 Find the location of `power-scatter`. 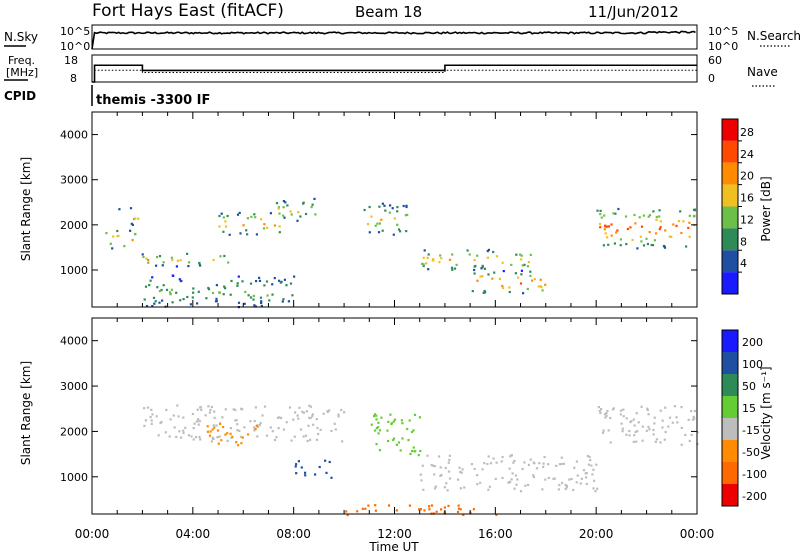

power-scatter is located at coordinates (401, 253).